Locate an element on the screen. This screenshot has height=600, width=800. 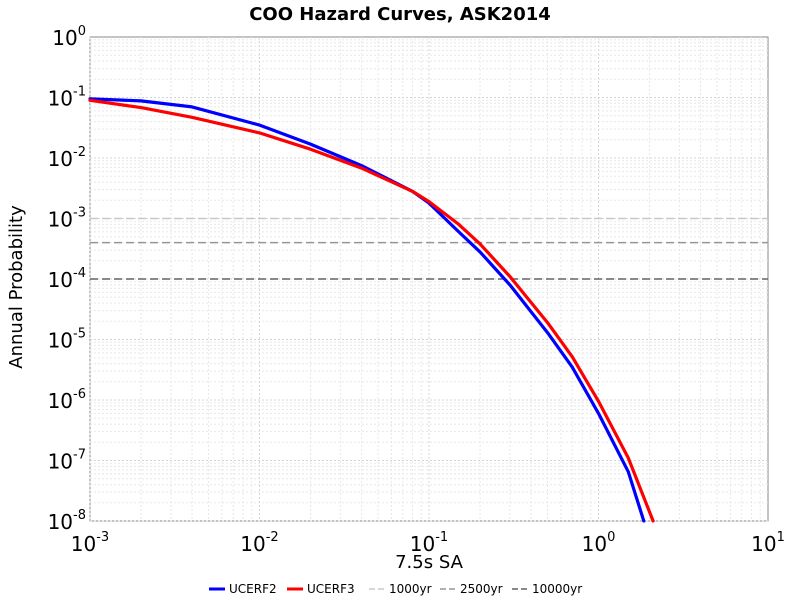
x-tick-label: 10⁻³ is located at coordinates (90, 543).